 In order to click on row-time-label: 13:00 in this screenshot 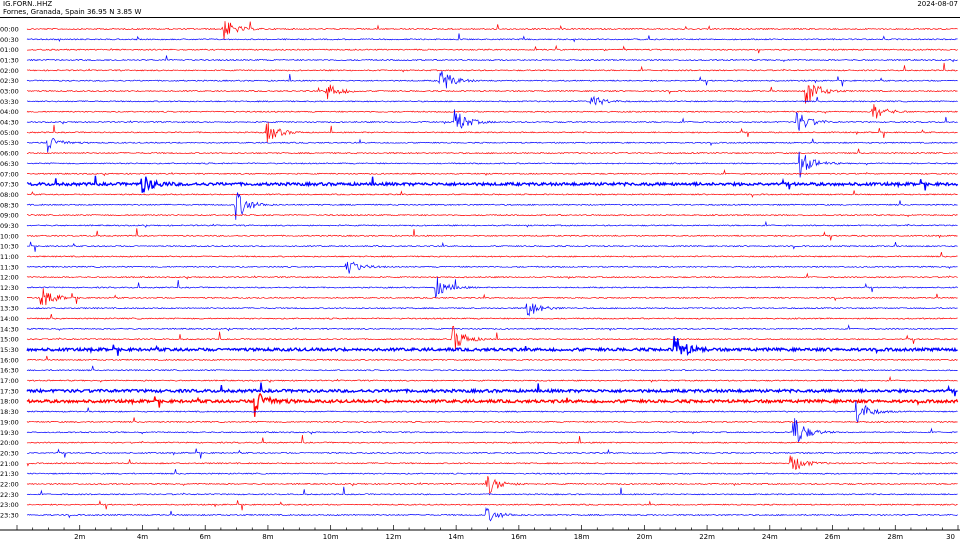, I will do `click(9, 298)`.